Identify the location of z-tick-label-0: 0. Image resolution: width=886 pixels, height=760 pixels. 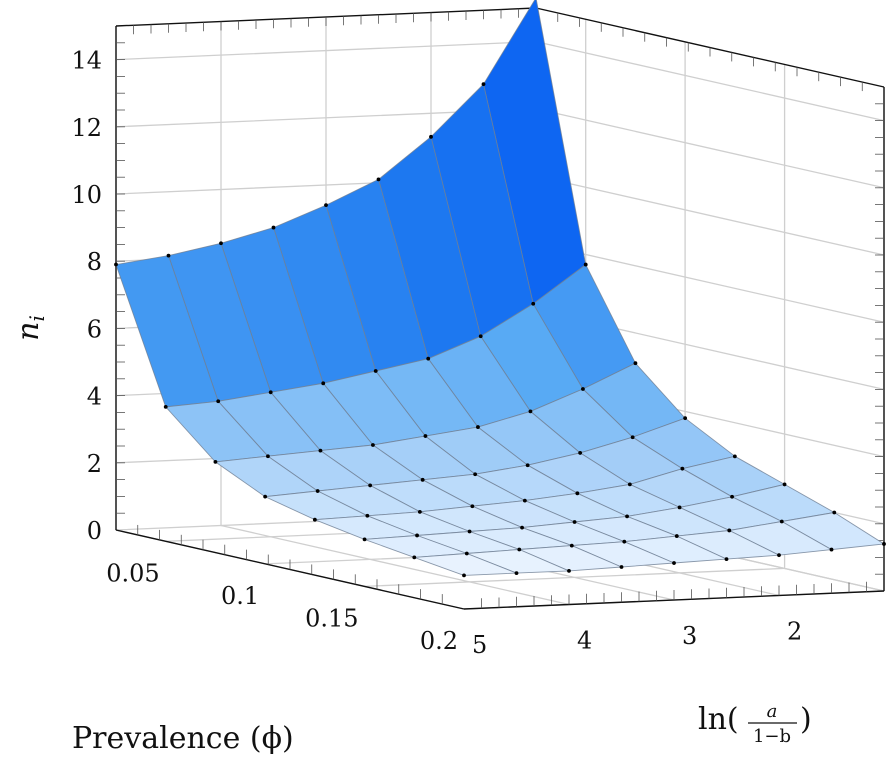
(94, 531).